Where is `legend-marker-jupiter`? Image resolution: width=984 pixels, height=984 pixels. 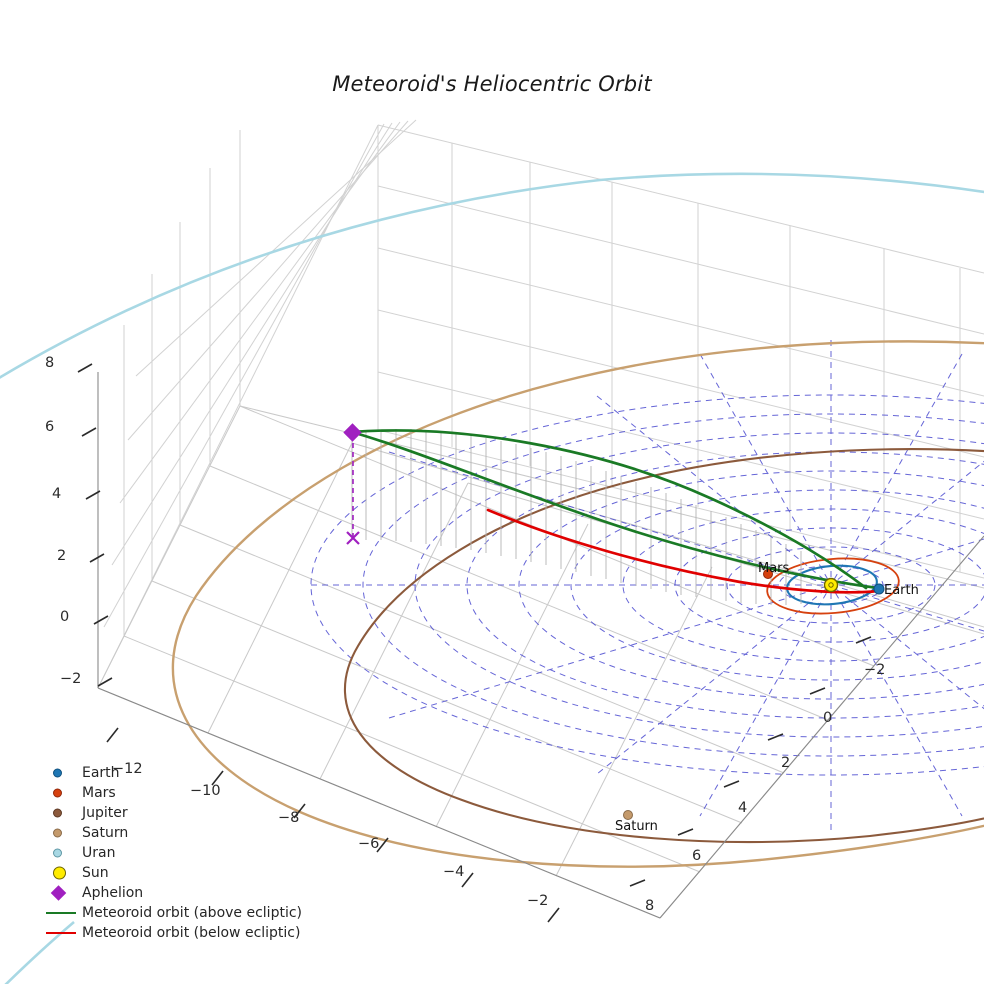 legend-marker-jupiter is located at coordinates (61, 813).